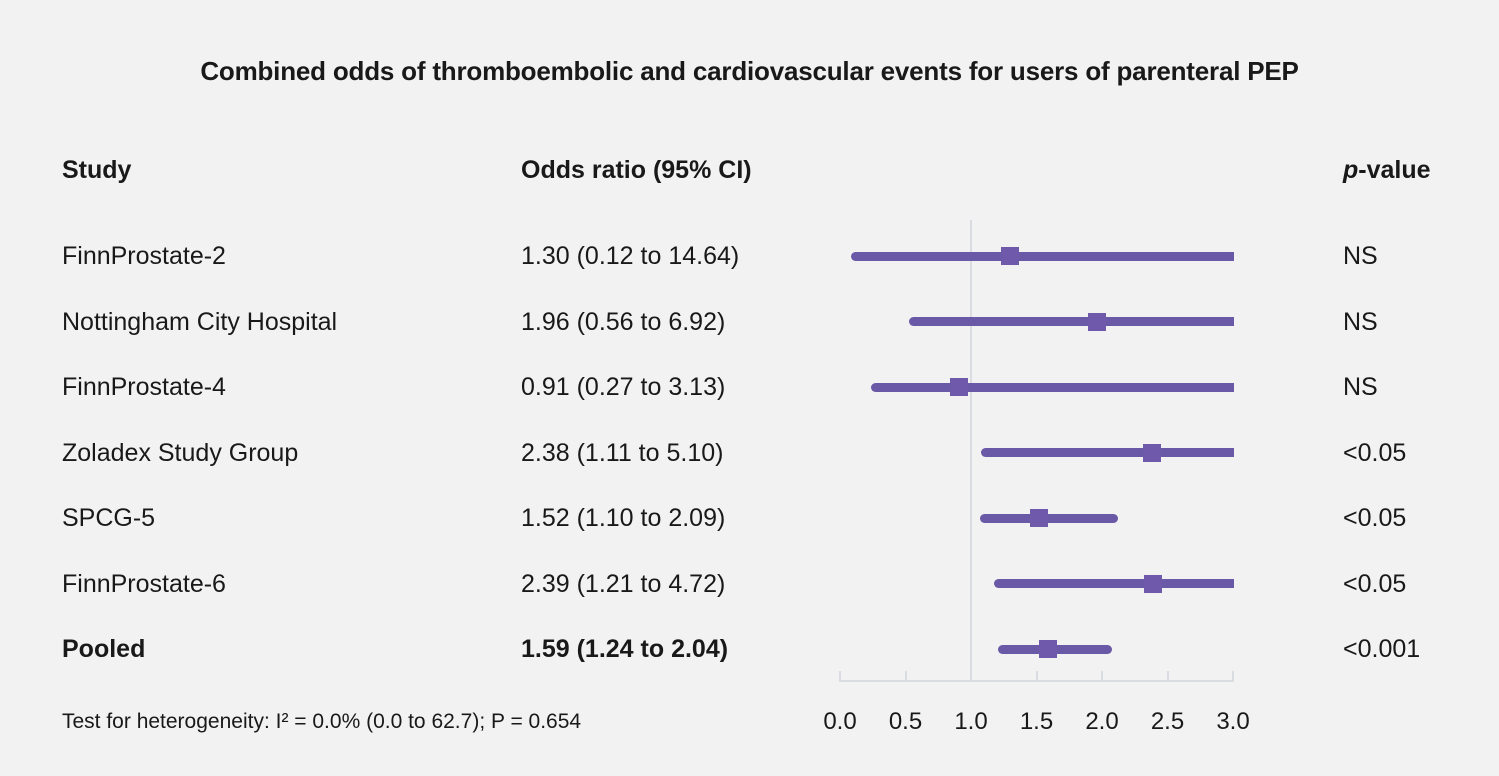 Image resolution: width=1499 pixels, height=776 pixels. What do you see at coordinates (622, 452) in the screenshot?
I see `odds-ratio-value: 2.38 (1.11 to 5.10)` at bounding box center [622, 452].